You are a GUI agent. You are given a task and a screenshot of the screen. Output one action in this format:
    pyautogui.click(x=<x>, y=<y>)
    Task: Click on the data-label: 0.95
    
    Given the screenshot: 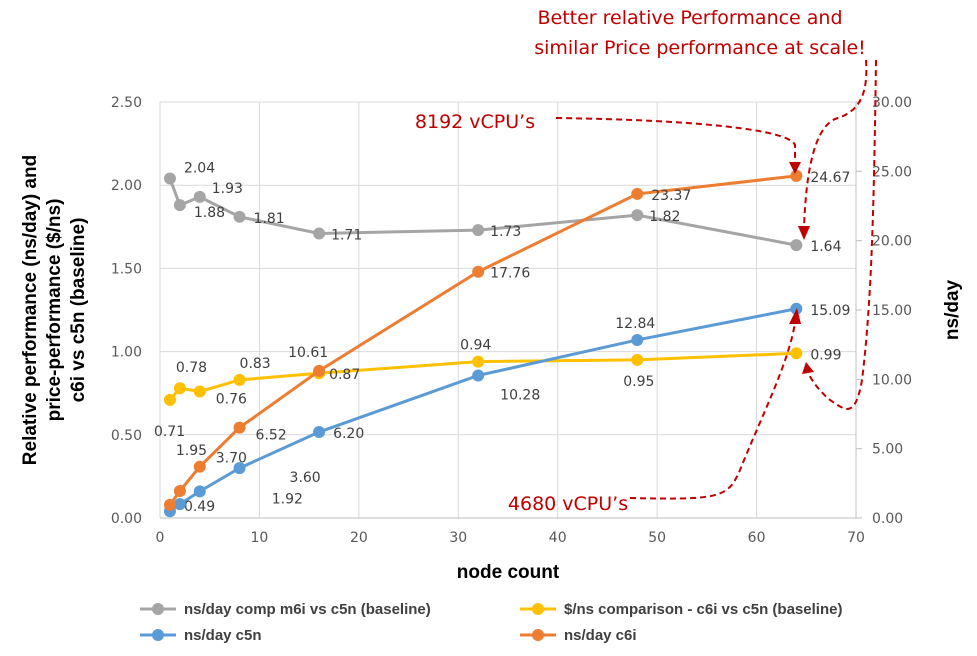 What is the action you would take?
    pyautogui.click(x=638, y=382)
    